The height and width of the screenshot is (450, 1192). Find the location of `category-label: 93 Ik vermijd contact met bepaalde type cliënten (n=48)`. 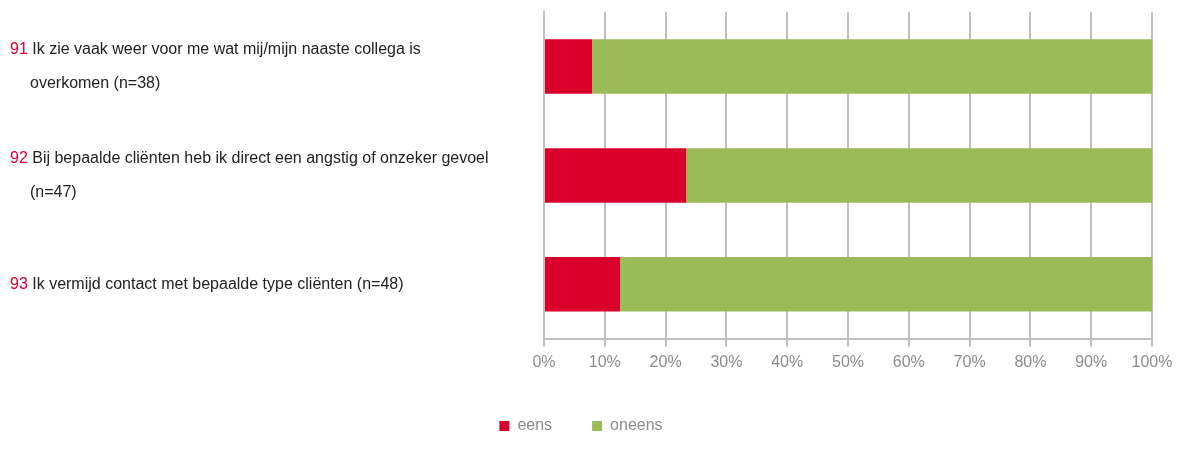

category-label: 93 Ik vermijd contact met bepaalde type cliënten (n=48) is located at coordinates (207, 283).